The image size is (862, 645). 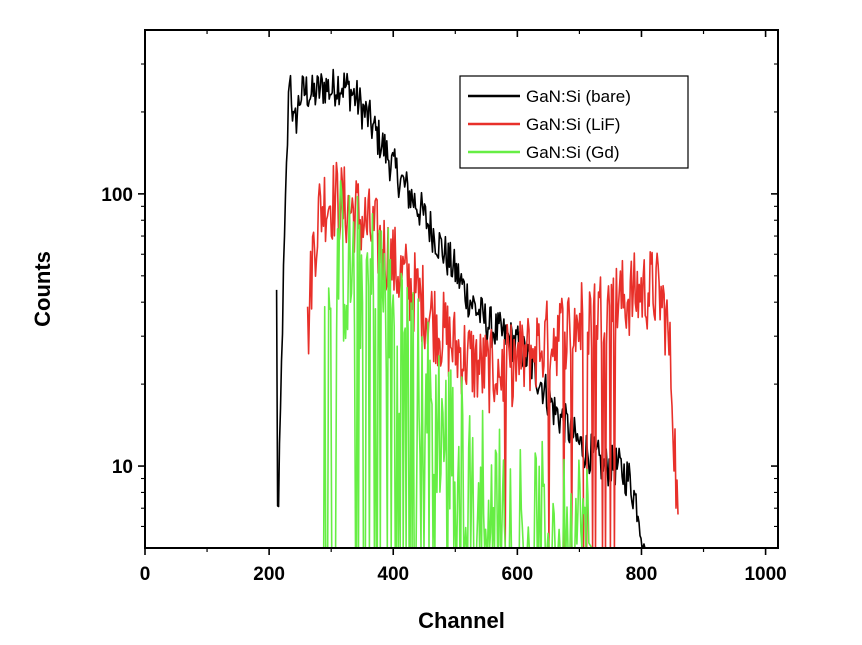 What do you see at coordinates (117, 195) in the screenshot?
I see `y-tick-label: 100` at bounding box center [117, 195].